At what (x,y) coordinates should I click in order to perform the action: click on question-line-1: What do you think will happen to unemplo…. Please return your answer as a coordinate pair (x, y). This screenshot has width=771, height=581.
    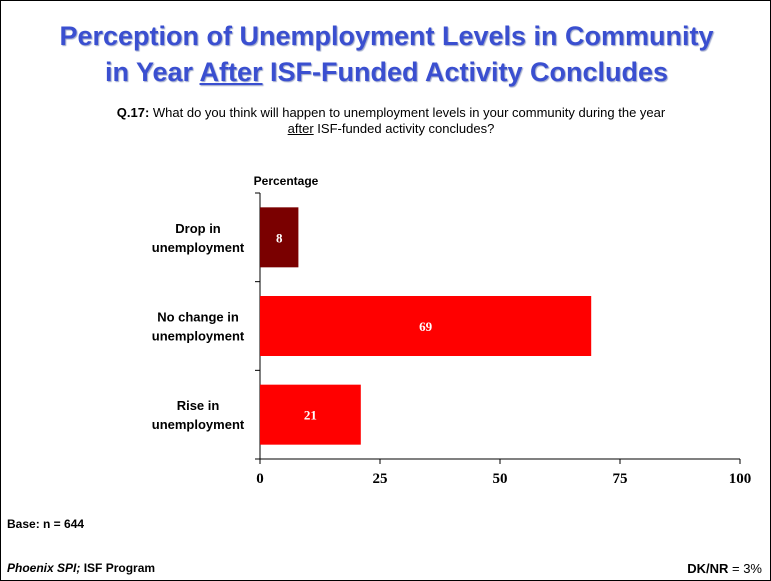
    Looking at the image, I should click on (407, 112).